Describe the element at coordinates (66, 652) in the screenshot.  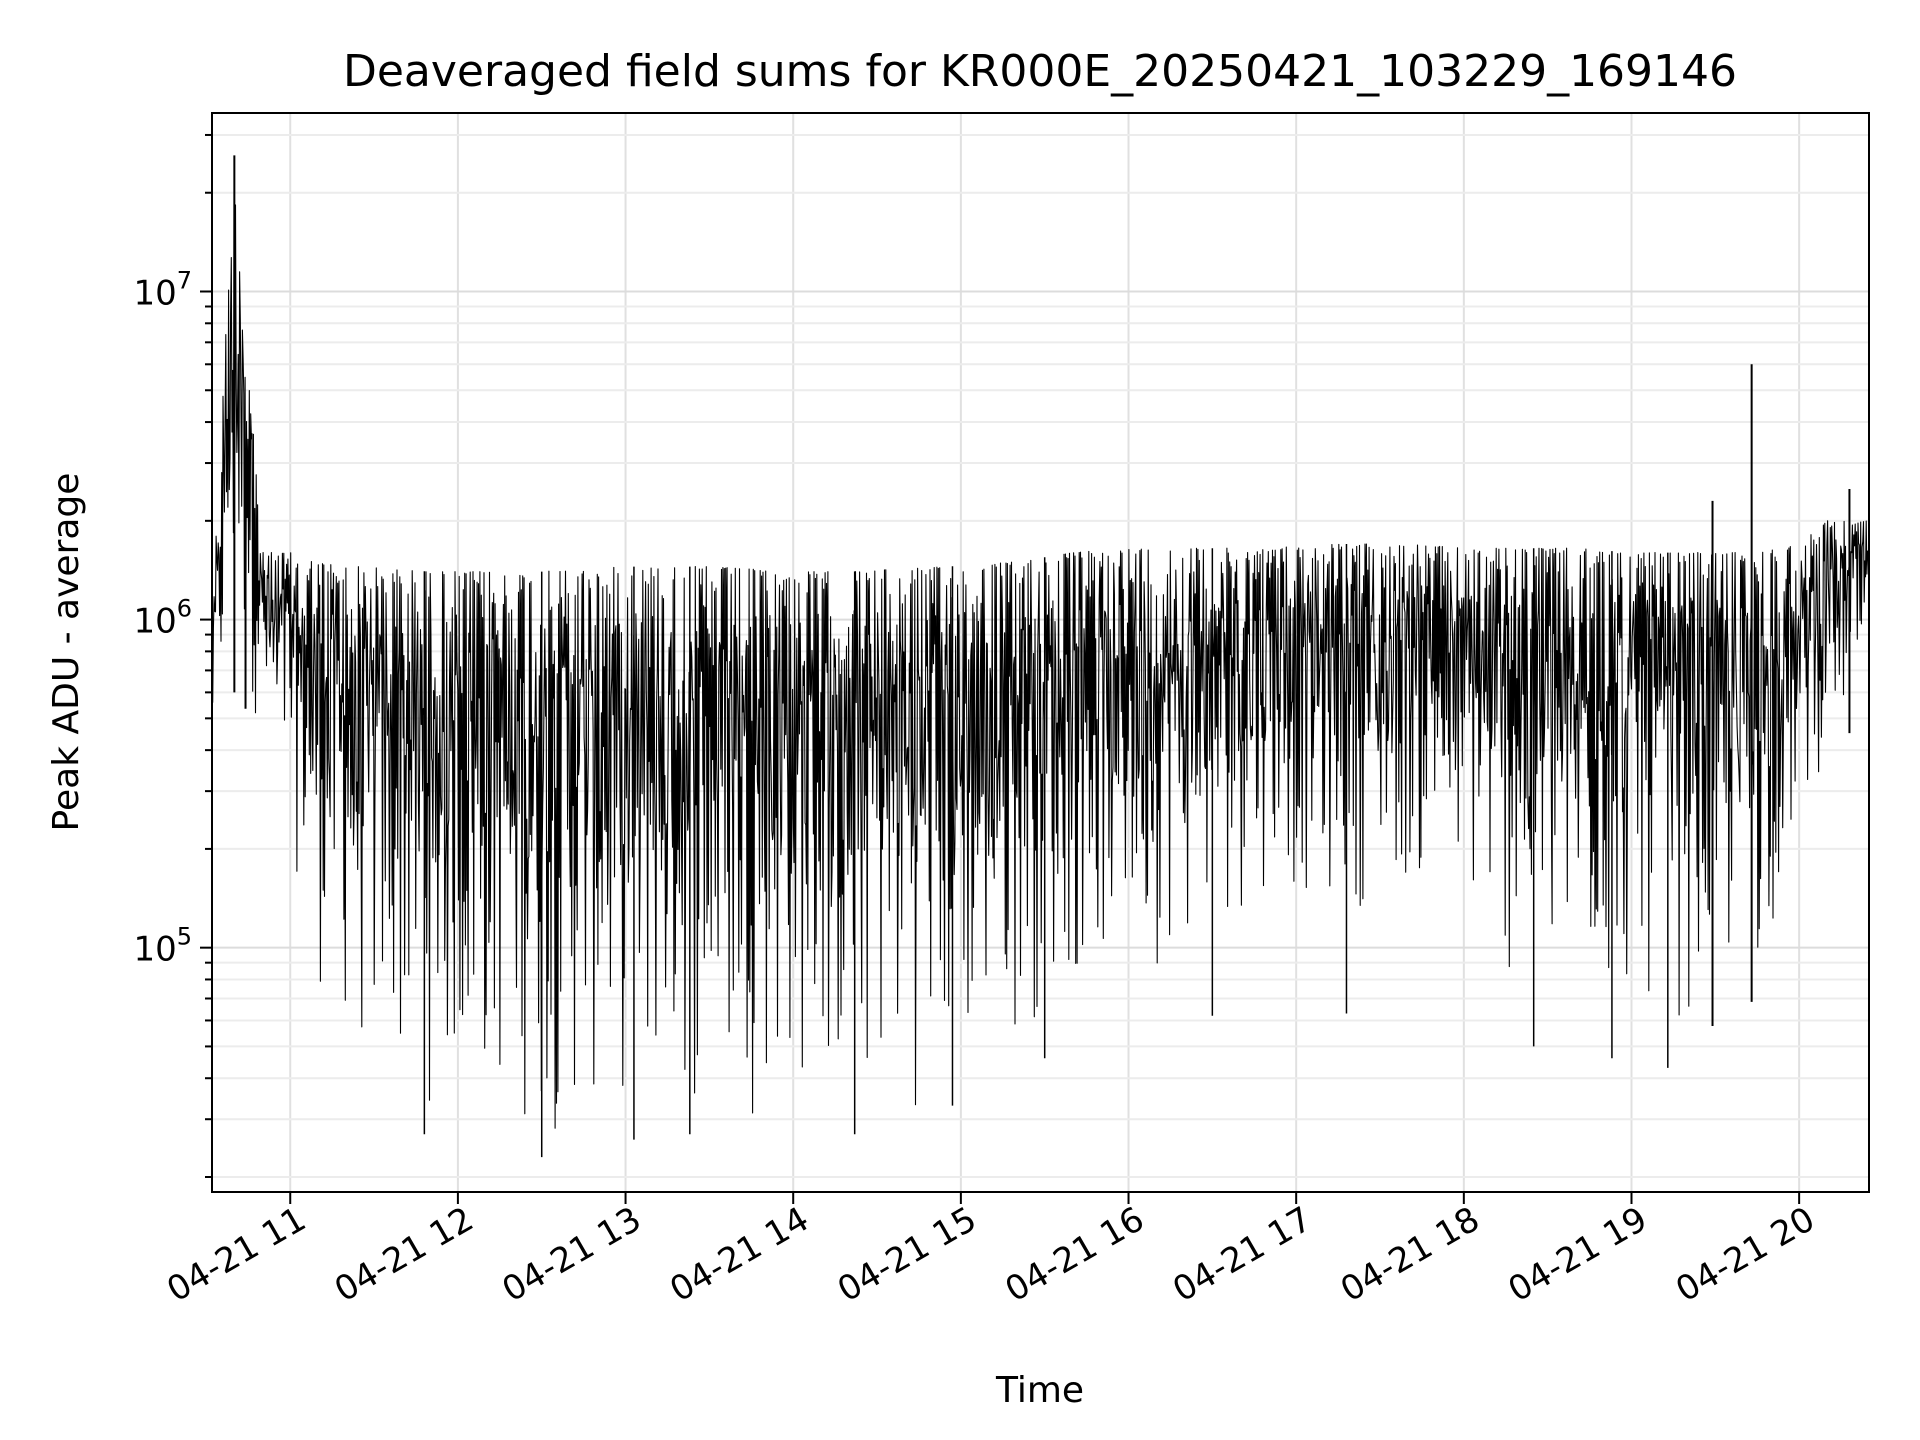
I see `y-axis-label: Peak ADU - average` at that location.